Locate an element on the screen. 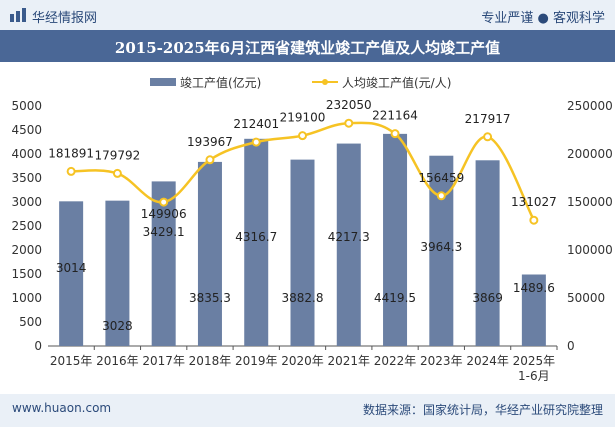  legend-line-label: 人均竣工产值(元/人) is located at coordinates (396, 82).